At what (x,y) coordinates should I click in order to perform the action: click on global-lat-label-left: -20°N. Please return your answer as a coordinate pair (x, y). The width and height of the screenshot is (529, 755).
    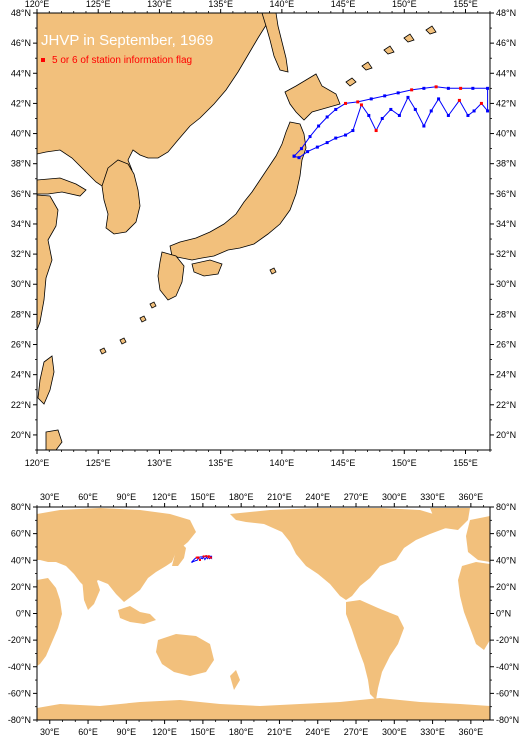
    Looking at the image, I should click on (19, 640).